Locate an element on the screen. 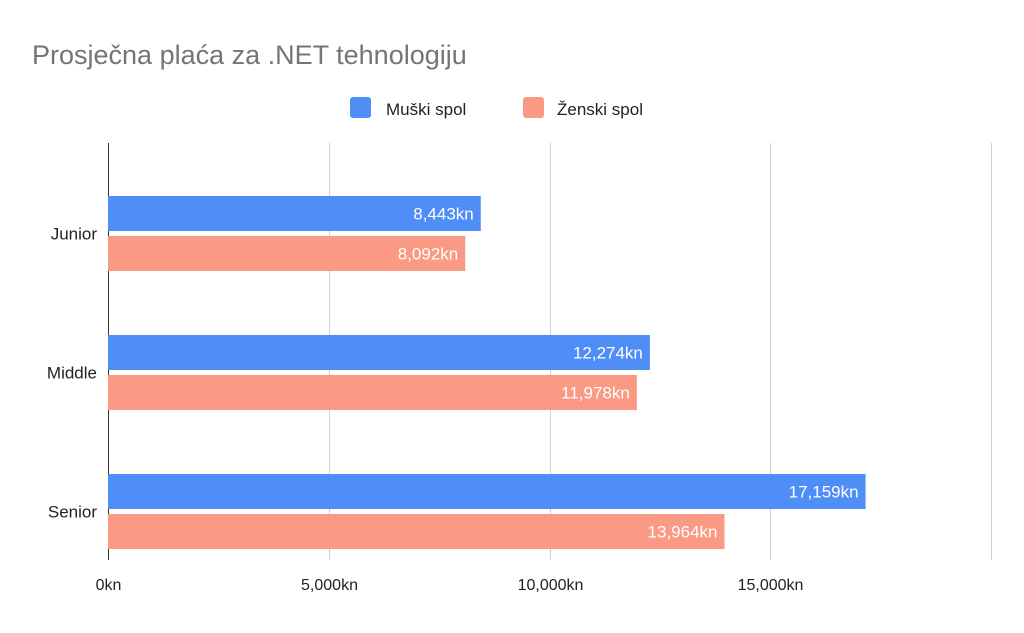  category-label: Senior is located at coordinates (72, 512).